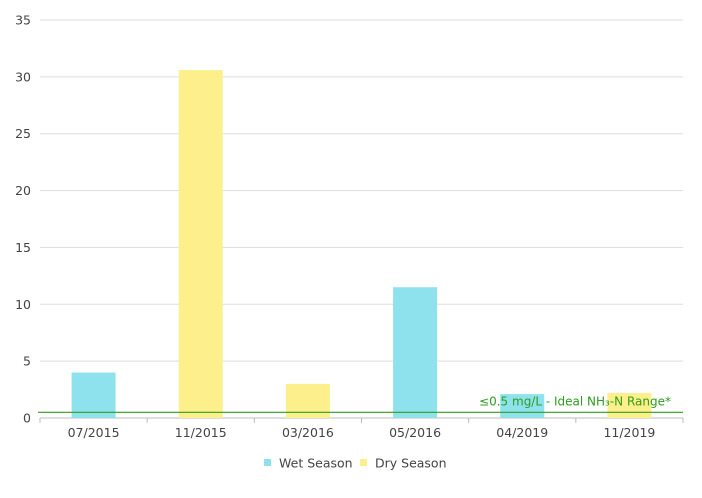  I want to click on bar-wet-season-07-2015, so click(93, 395).